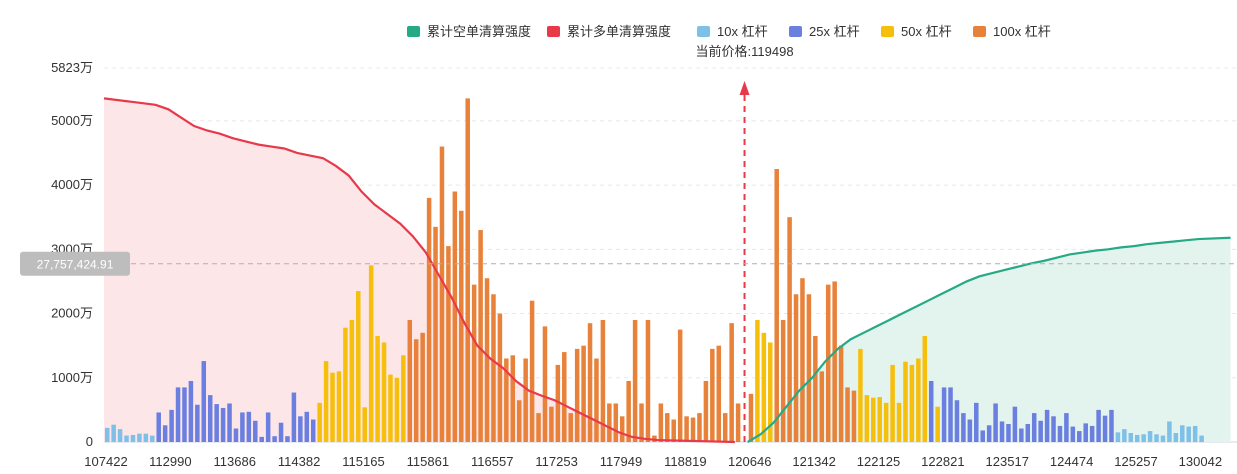 The height and width of the screenshot is (474, 1237). Describe the element at coordinates (749, 461) in the screenshot. I see `x-tick-label: 120646` at that location.